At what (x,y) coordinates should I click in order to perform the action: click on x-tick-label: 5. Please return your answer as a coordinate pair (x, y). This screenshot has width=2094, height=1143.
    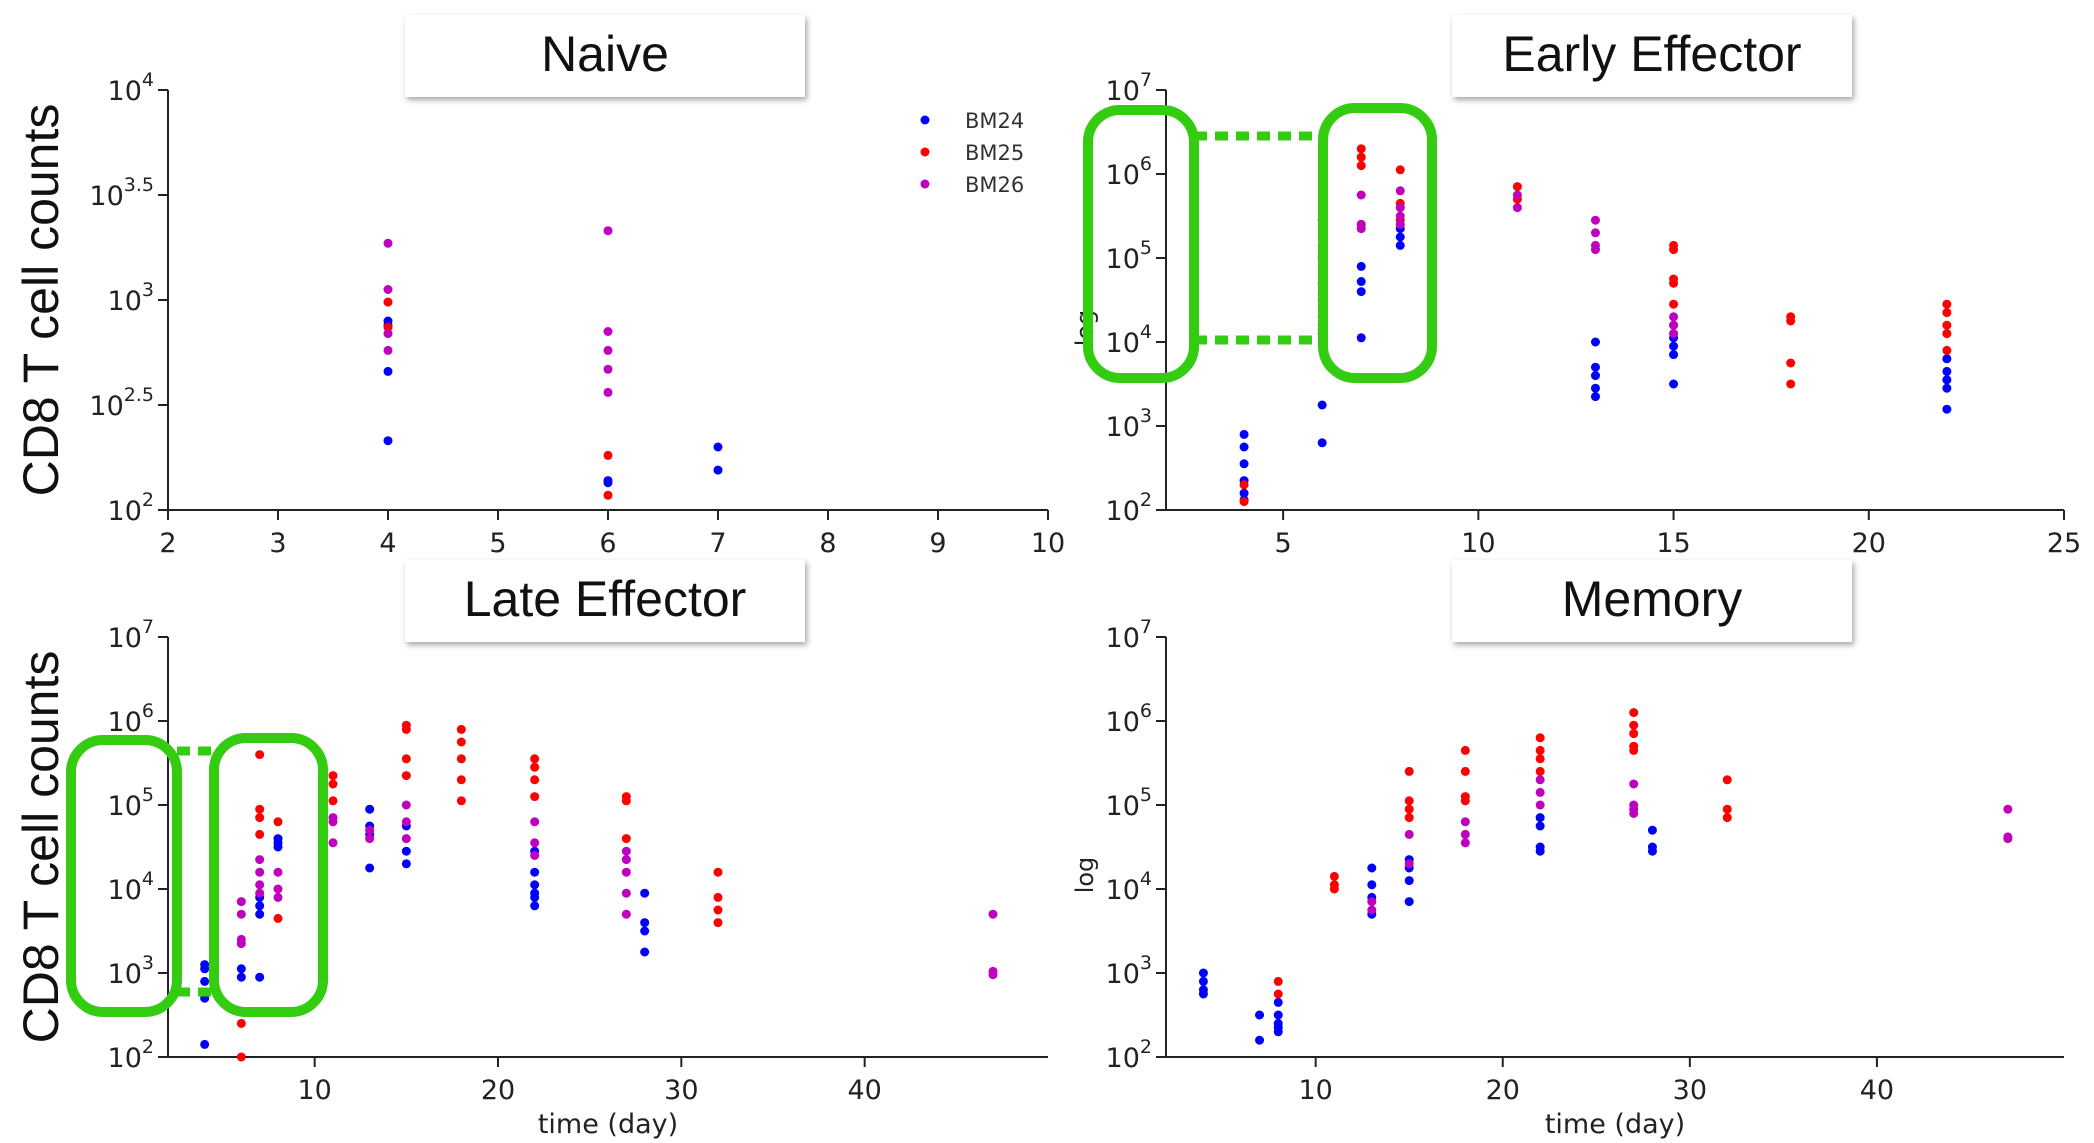
    Looking at the image, I should click on (1283, 543).